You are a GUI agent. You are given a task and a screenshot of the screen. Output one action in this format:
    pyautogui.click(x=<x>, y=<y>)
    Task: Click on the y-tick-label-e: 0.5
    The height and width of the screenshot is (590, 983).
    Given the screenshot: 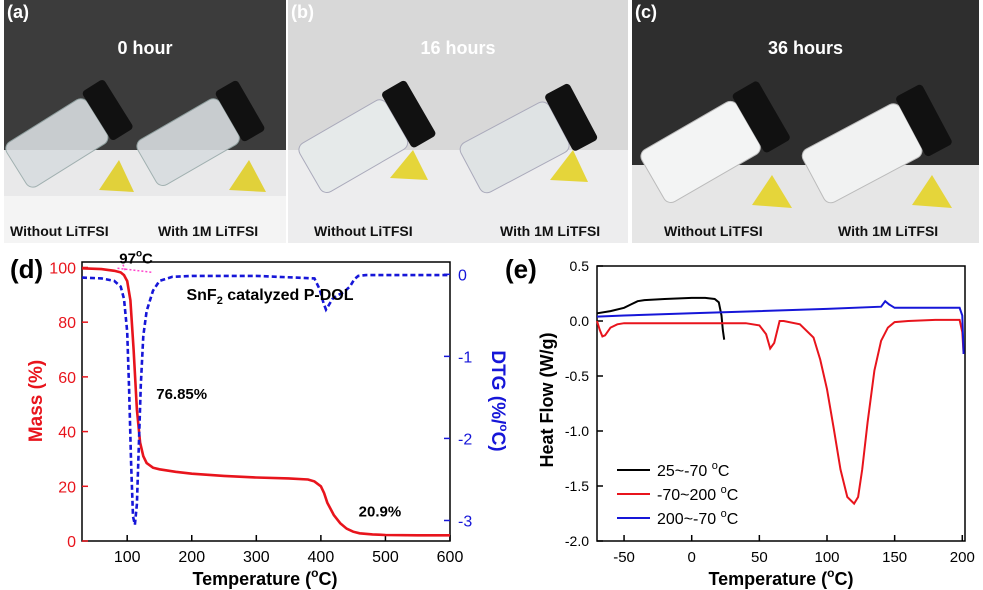 What is the action you would take?
    pyautogui.click(x=580, y=266)
    